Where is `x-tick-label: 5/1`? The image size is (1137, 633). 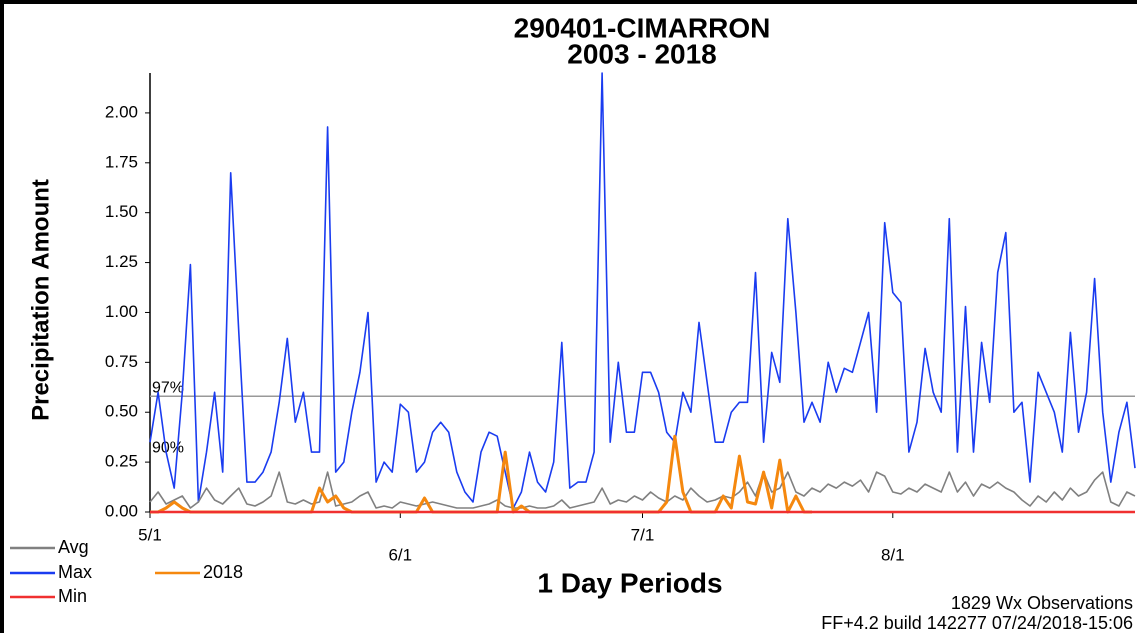 x-tick-label: 5/1 is located at coordinates (150, 534).